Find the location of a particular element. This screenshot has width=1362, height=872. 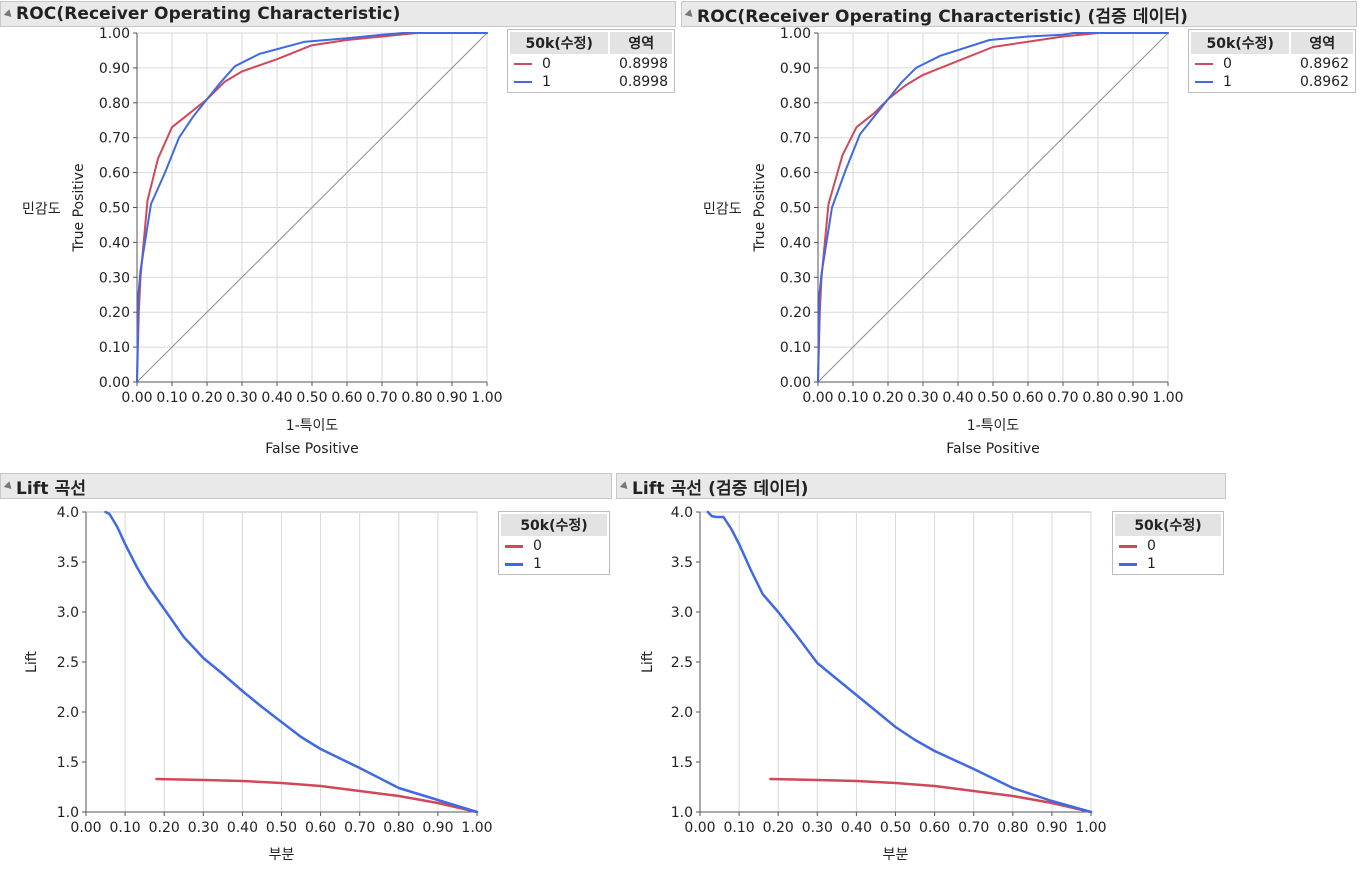

legend-row: 0 0.8962 is located at coordinates (1272, 64).